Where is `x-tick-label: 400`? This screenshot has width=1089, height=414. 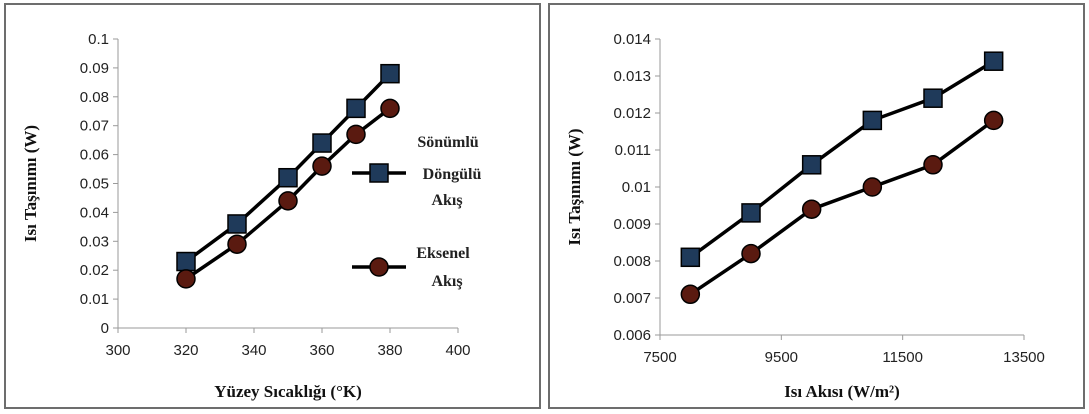
x-tick-label: 400 is located at coordinates (457, 350).